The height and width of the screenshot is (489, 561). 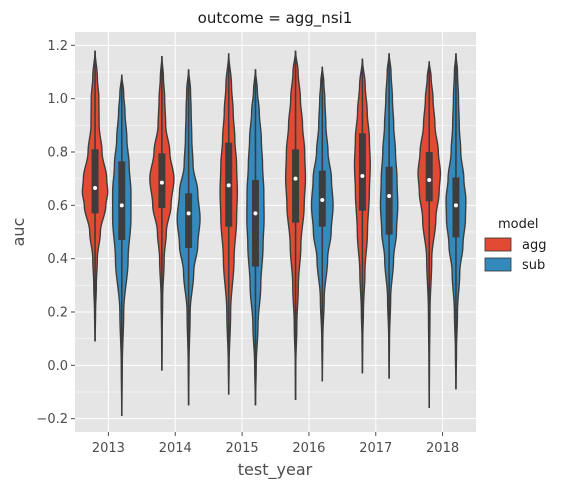 I want to click on y-axis-label: auc, so click(x=18, y=232).